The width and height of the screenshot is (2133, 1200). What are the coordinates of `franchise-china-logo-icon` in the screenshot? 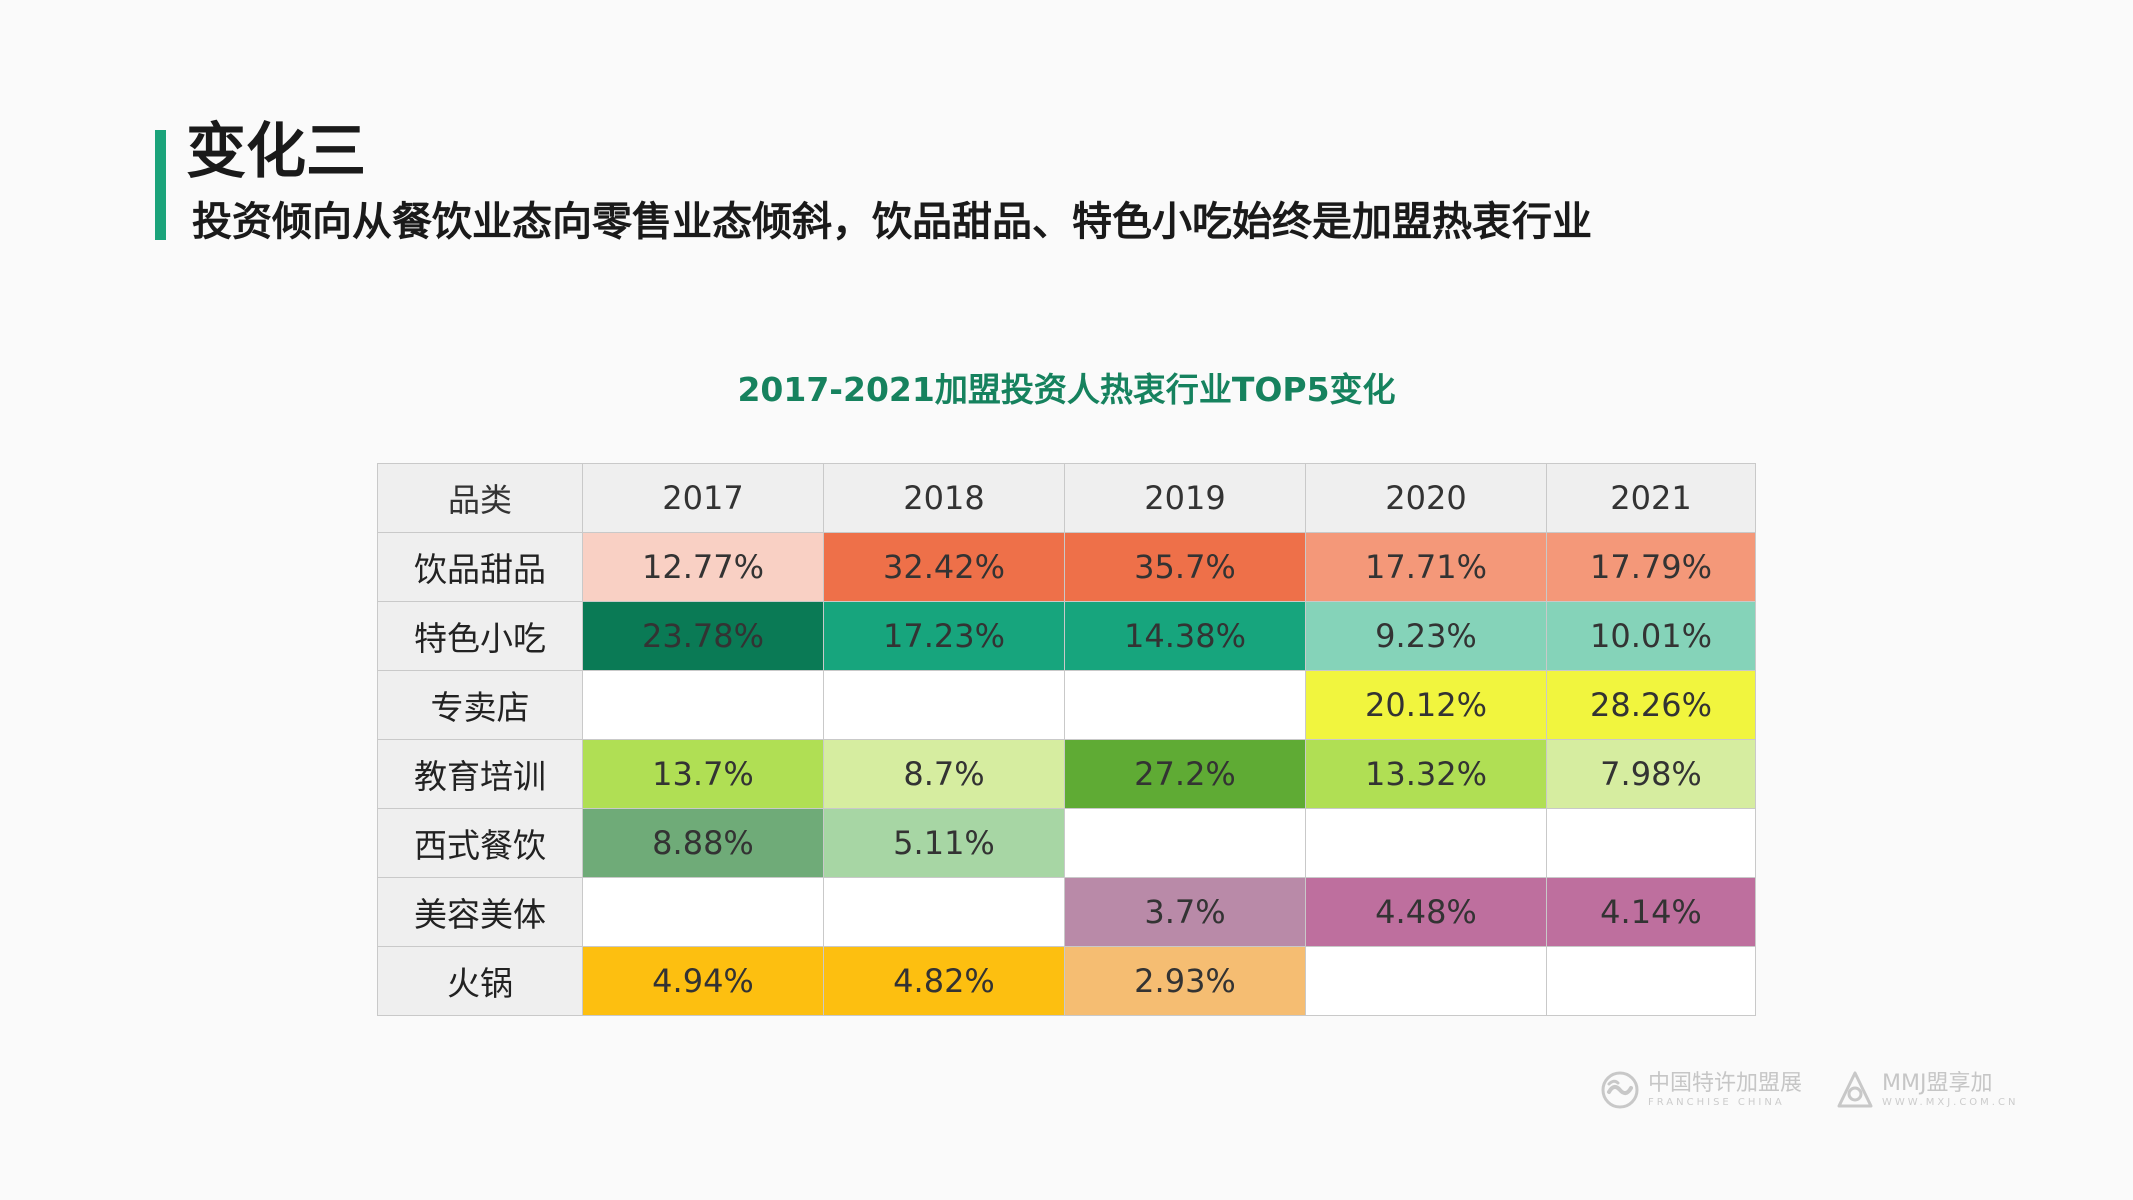 It's located at (1620, 1090).